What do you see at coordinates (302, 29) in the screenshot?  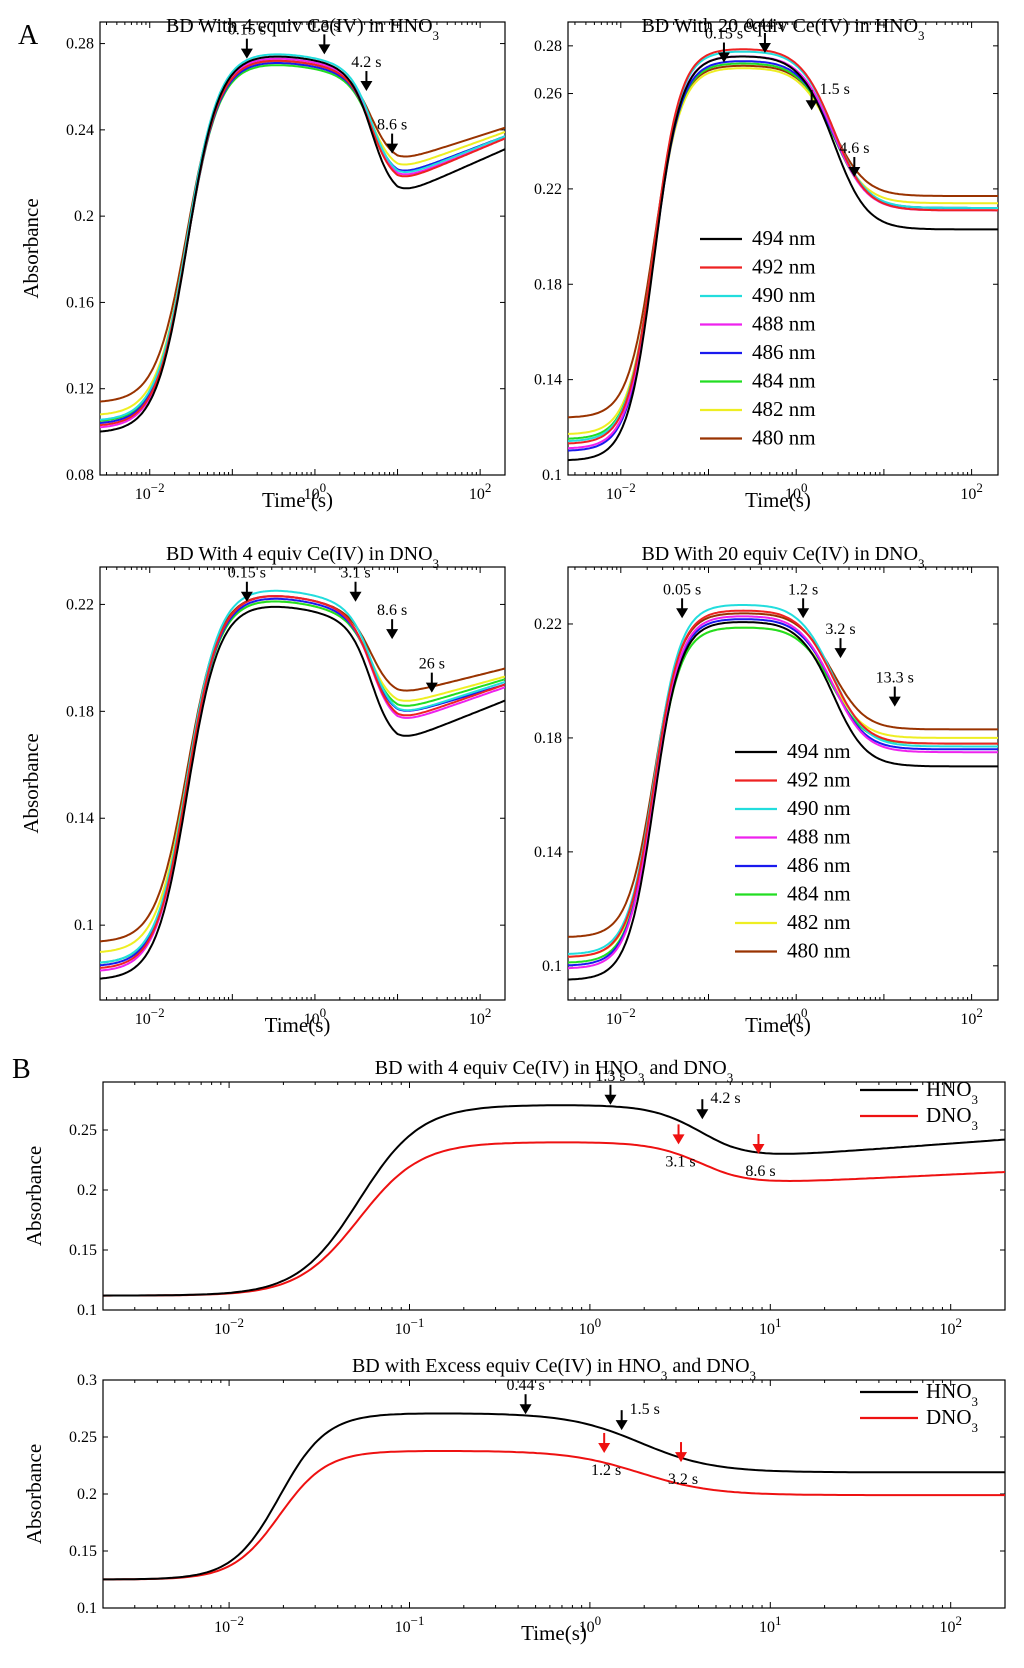 I see `chart-title: BD With 4 equiv Ce(IV) in HNO3` at bounding box center [302, 29].